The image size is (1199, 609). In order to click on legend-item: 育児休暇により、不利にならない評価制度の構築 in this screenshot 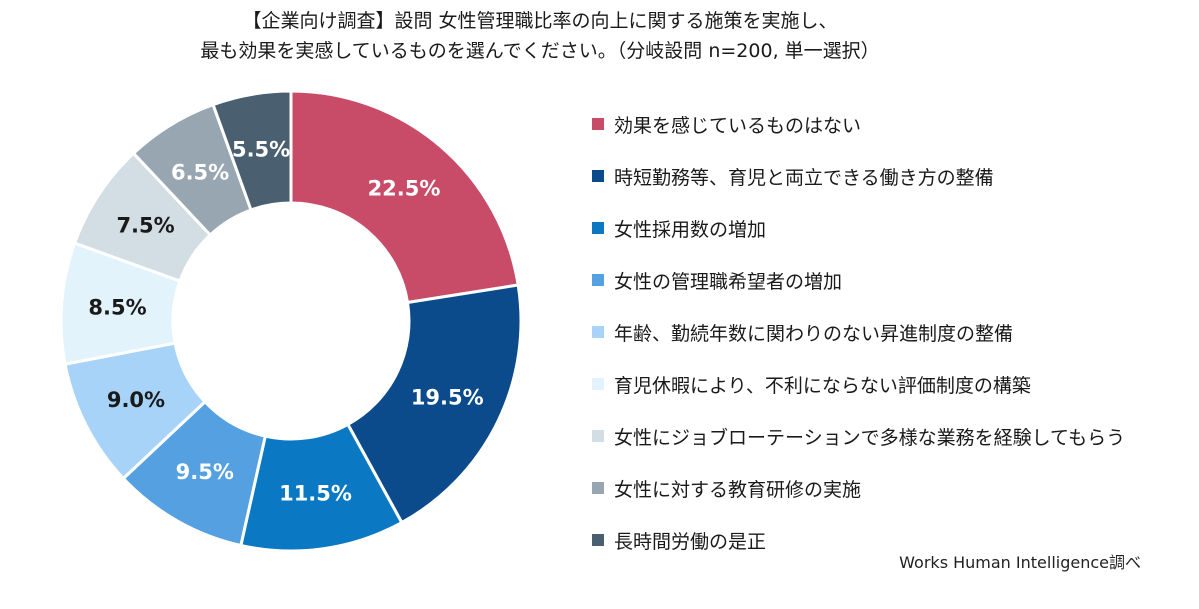, I will do `click(858, 384)`.